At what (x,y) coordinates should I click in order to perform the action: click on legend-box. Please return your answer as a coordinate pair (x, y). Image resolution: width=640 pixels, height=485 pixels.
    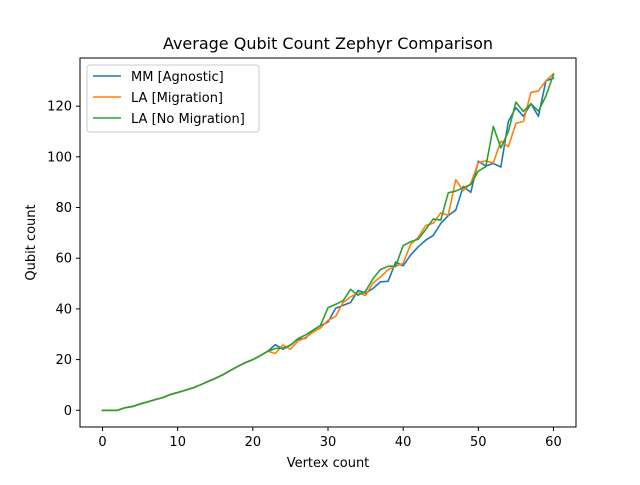
    Looking at the image, I should click on (173, 98).